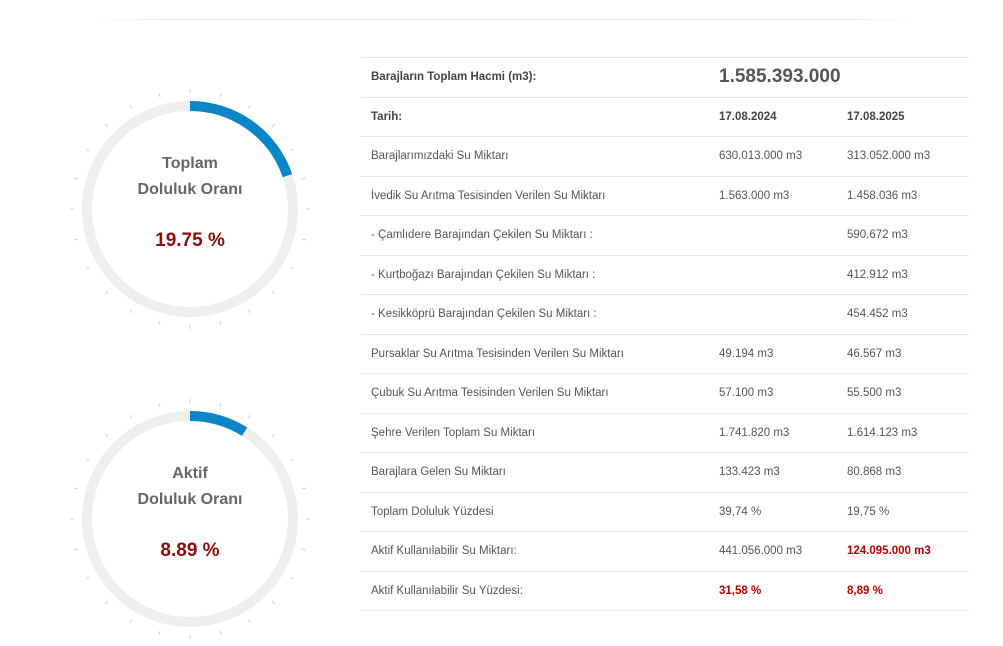 This screenshot has width=1003, height=646. Describe the element at coordinates (190, 550) in the screenshot. I see `active-fill-gauge-value: 8.89 %` at that location.